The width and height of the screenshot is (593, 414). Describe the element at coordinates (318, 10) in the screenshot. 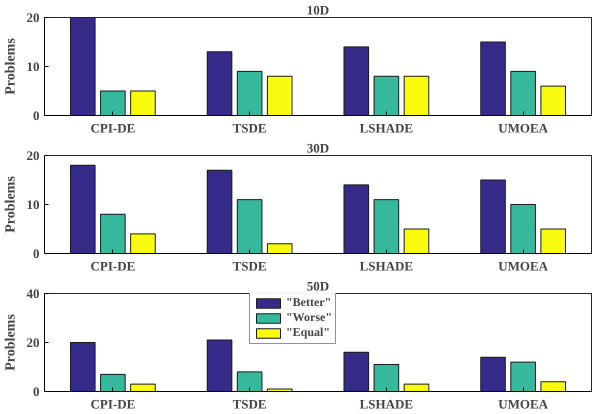

I see `chart-title: 10D` at that location.